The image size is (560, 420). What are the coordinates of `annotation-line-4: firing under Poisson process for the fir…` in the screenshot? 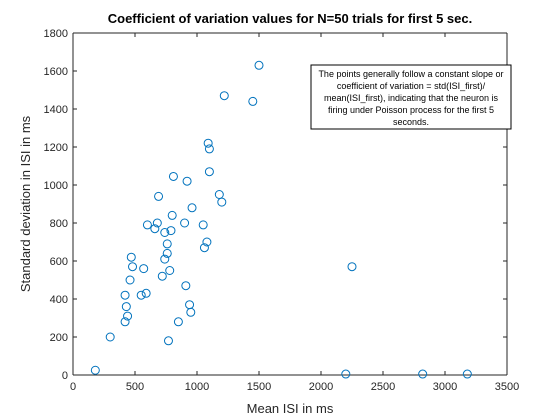 It's located at (411, 110).